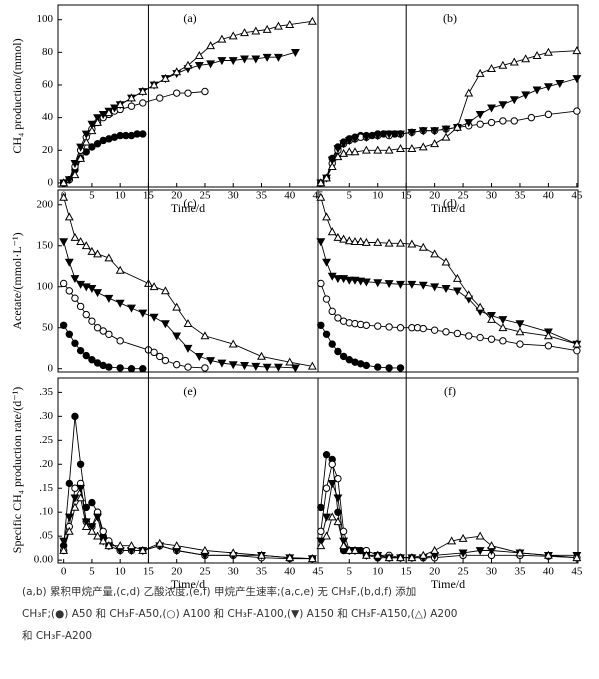  What do you see at coordinates (48, 117) in the screenshot?
I see `y-tick-label: 40` at bounding box center [48, 117].